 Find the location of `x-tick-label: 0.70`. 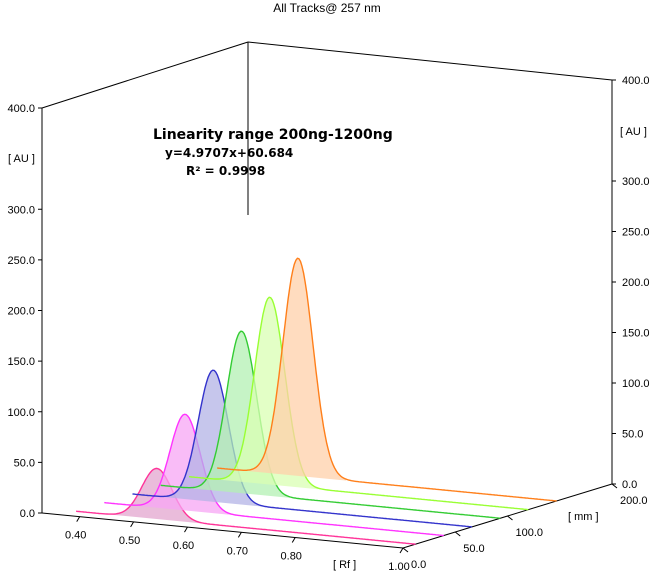

x-tick-label: 0.70 is located at coordinates (237, 551).